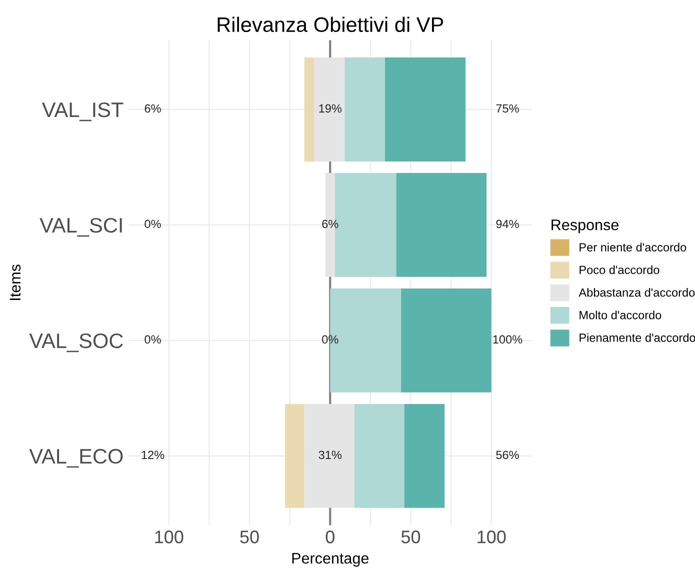  I want to click on annotation: 75%, so click(507, 108).